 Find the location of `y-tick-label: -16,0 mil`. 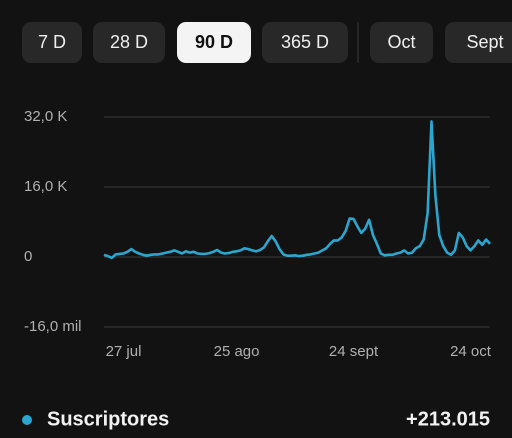

y-tick-label: -16,0 mil is located at coordinates (53, 326).